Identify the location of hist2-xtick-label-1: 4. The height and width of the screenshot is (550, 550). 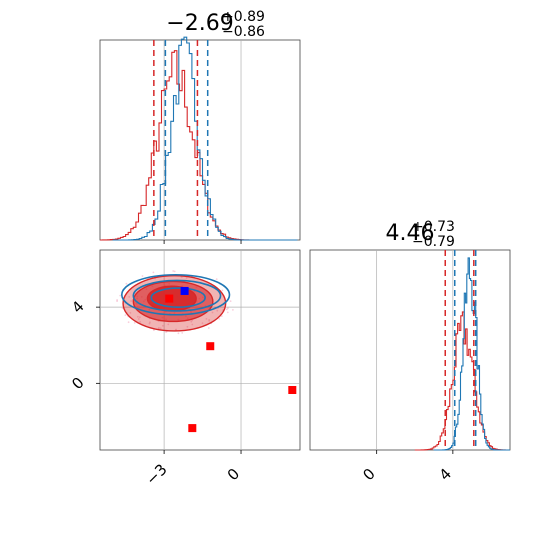
(445, 474).